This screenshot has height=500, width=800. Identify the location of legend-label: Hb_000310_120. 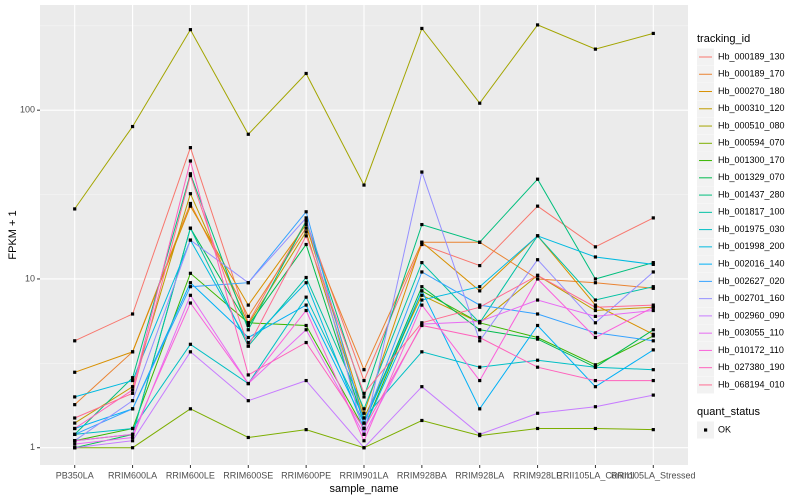
(751, 108).